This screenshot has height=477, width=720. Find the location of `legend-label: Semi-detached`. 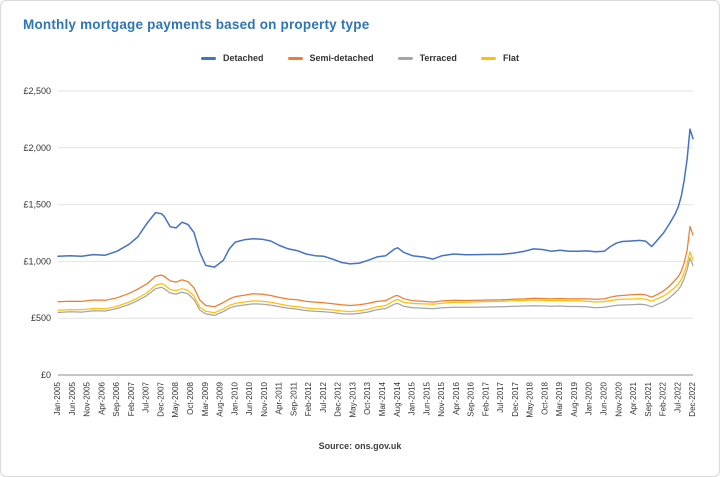

legend-label: Semi-detached is located at coordinates (341, 58).